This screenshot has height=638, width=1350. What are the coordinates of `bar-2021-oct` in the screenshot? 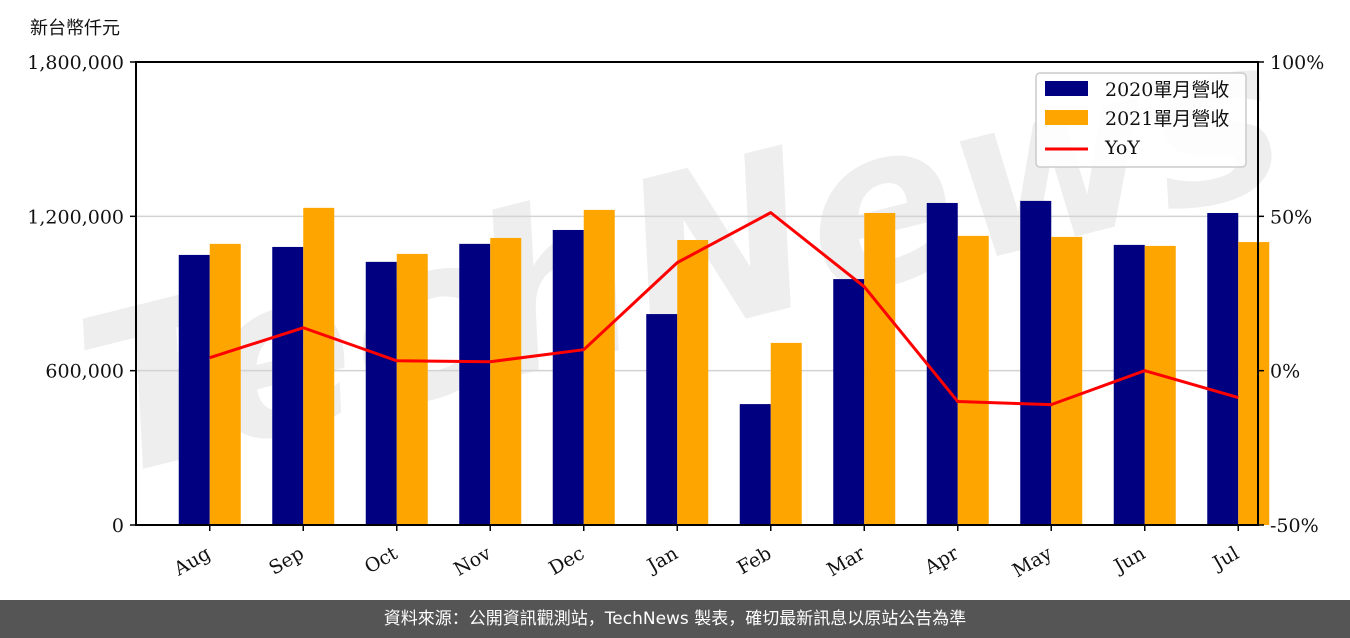 It's located at (412, 389).